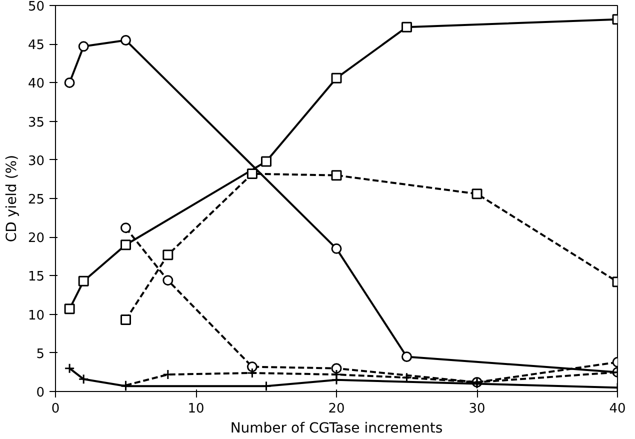 This screenshot has width=635, height=439. I want to click on y-tick-label: 15, so click(36, 277).